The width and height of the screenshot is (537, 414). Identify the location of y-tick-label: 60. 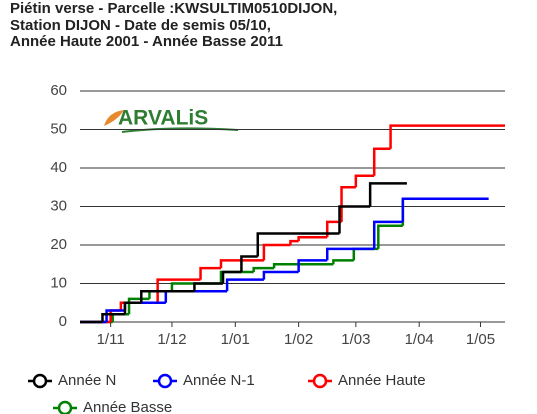
(58, 90).